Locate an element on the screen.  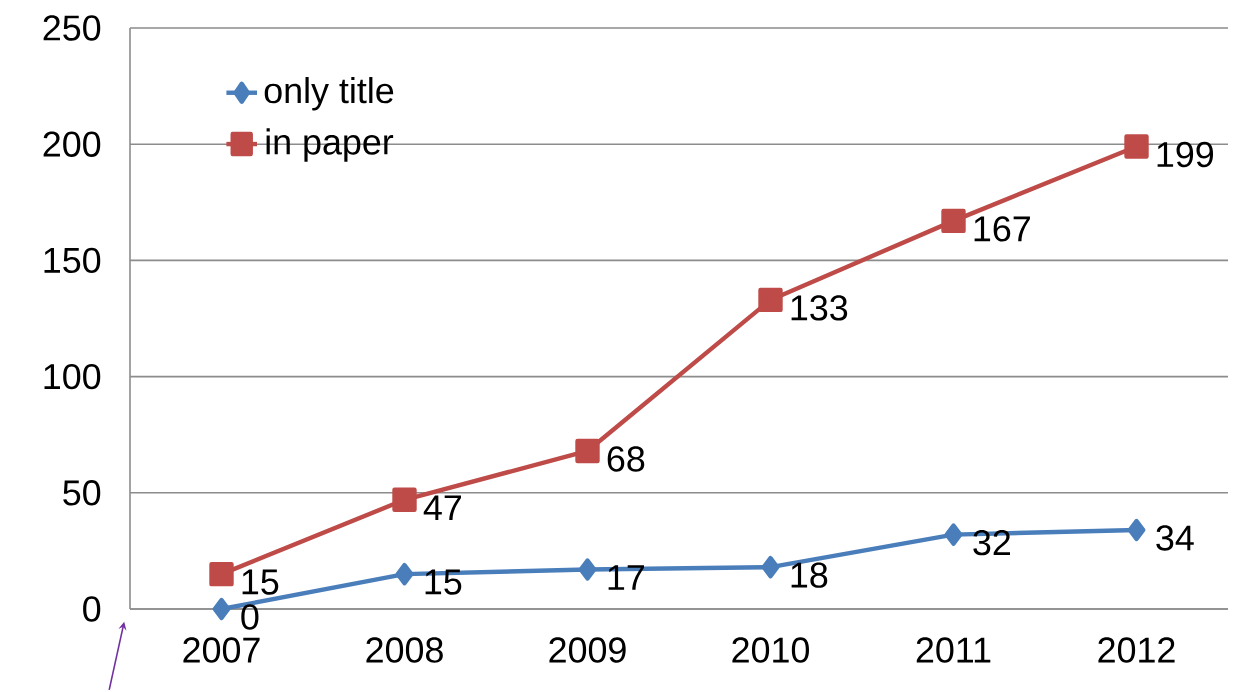
data-label: 133 is located at coordinates (819, 308).